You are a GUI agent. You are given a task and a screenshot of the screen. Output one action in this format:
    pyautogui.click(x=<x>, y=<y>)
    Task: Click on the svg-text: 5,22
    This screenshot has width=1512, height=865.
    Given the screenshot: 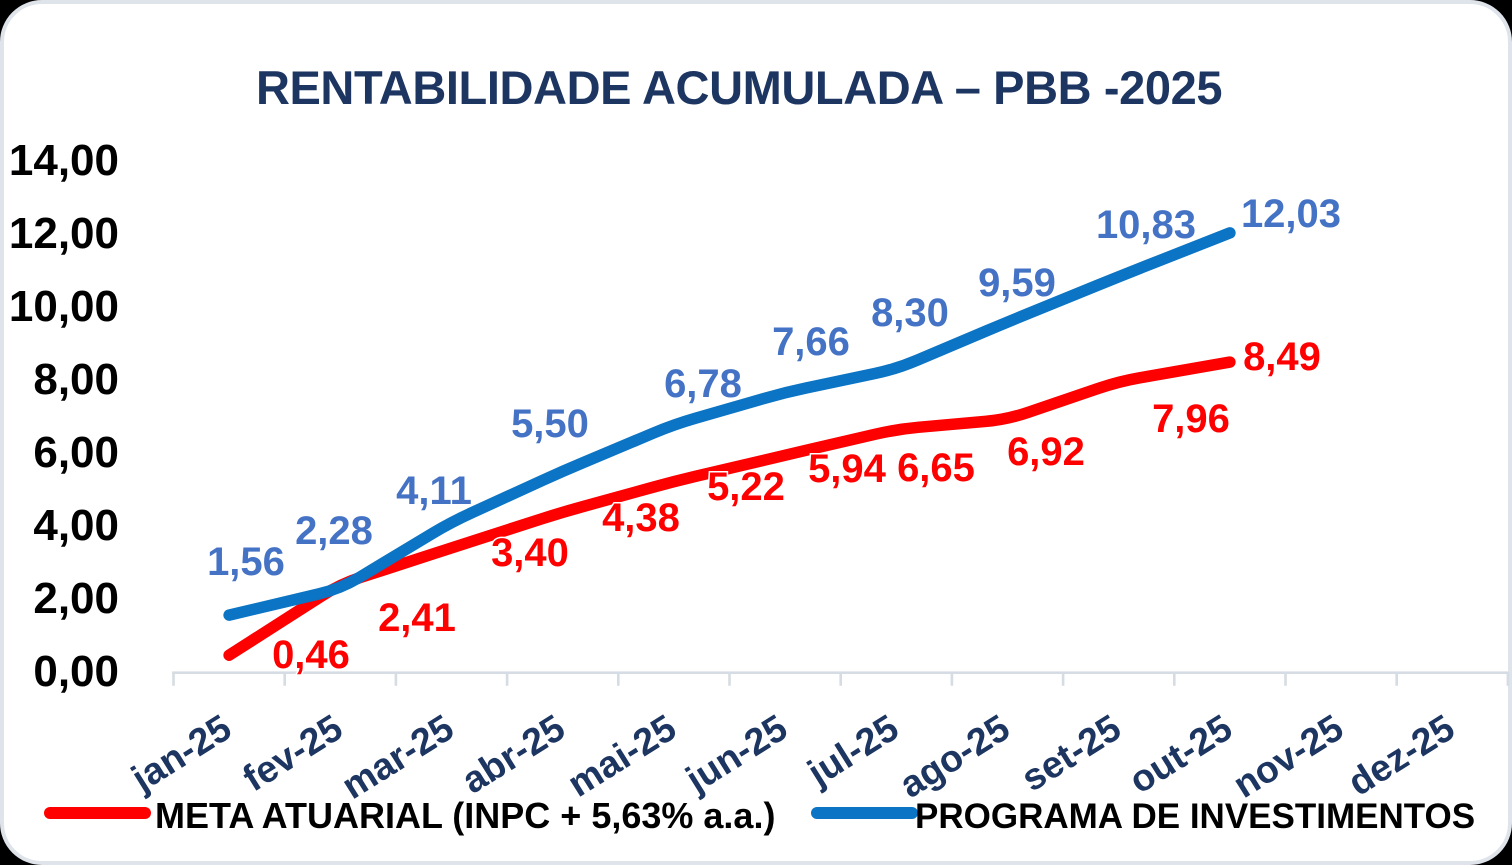 What is the action you would take?
    pyautogui.click(x=746, y=487)
    